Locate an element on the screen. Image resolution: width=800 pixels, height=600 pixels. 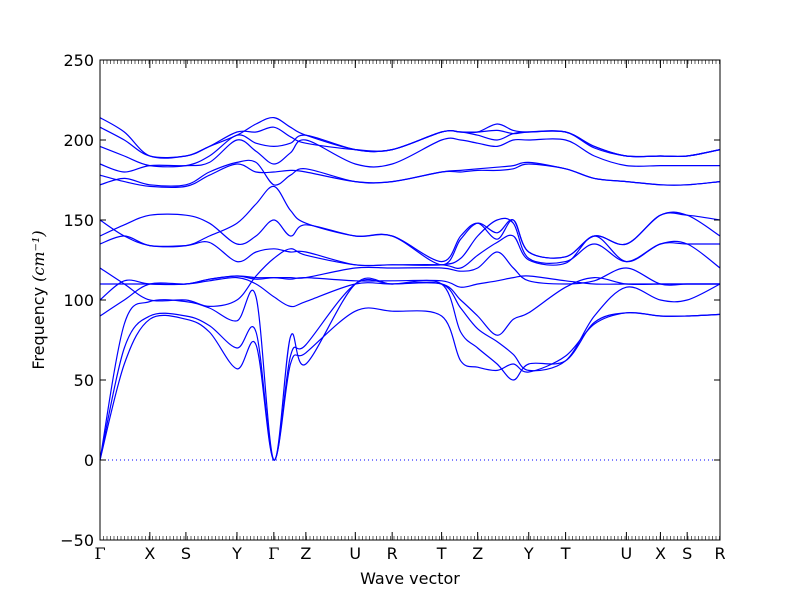
y-tick-label: 100 is located at coordinates (78, 300).